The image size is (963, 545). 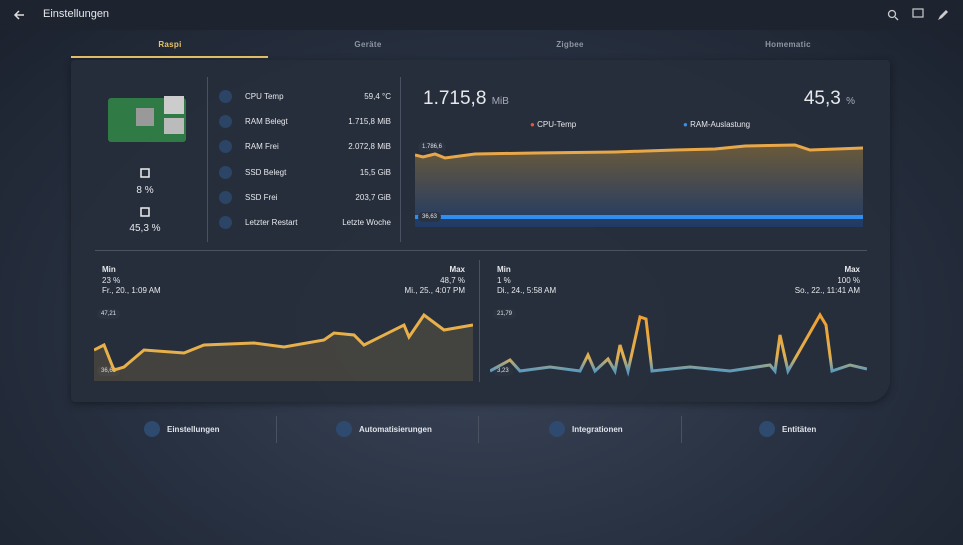 What do you see at coordinates (169, 57) in the screenshot?
I see `tab-indicator` at bounding box center [169, 57].